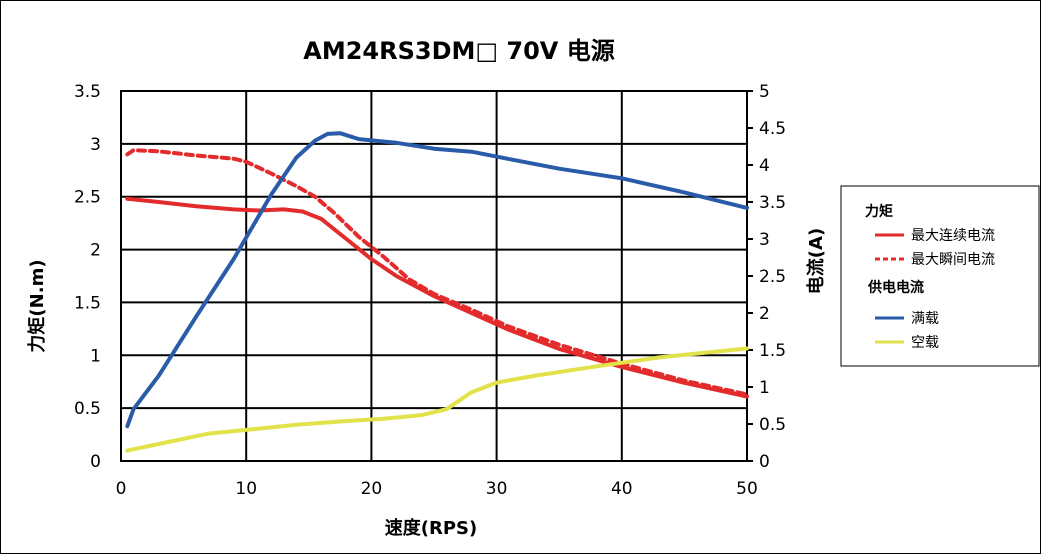  What do you see at coordinates (764, 314) in the screenshot?
I see `right-y-tick-label: 2` at bounding box center [764, 314].